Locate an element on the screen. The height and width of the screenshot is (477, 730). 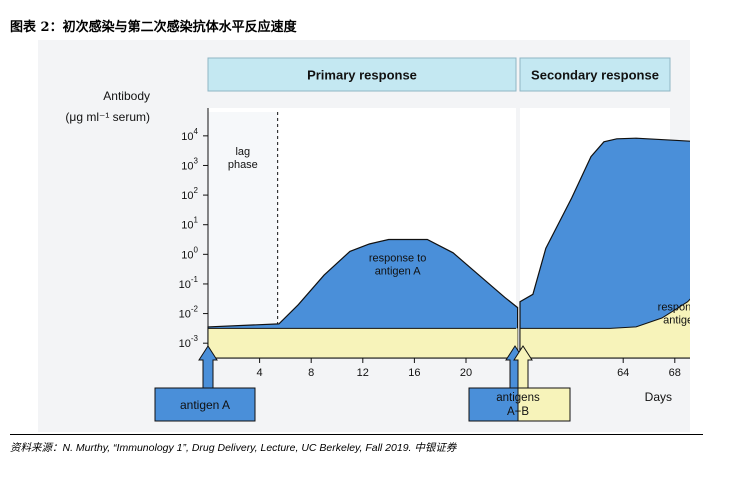
antigens-ab-label-line2: A+B is located at coordinates (518, 412).